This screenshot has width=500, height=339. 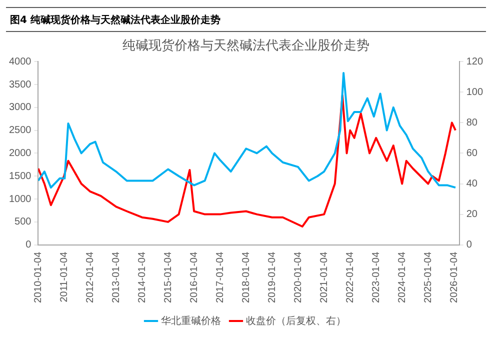 What do you see at coordinates (90, 277) in the screenshot?
I see `x-tick-label: 2012-01-04` at bounding box center [90, 277].